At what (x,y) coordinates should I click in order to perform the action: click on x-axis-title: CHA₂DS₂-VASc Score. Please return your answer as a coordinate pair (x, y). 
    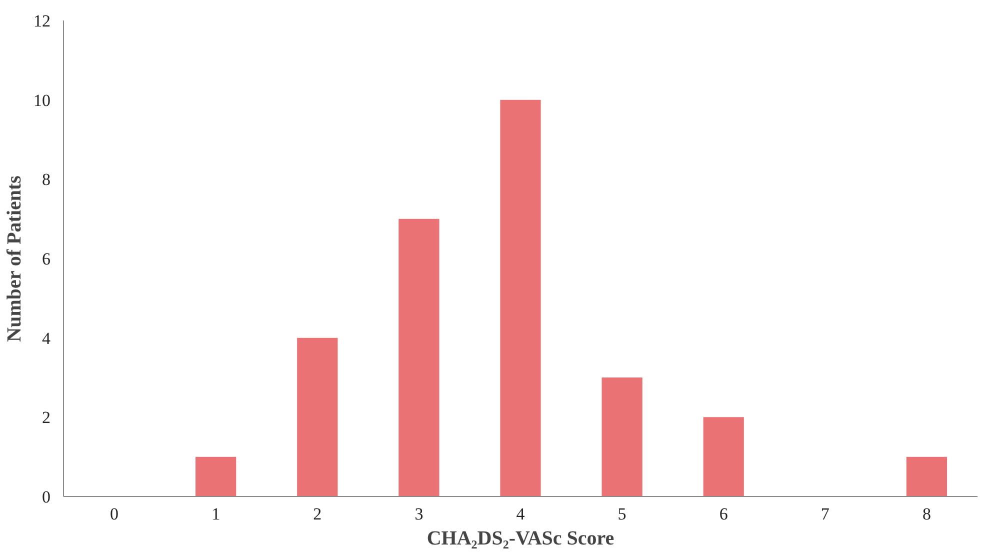
    Looking at the image, I should click on (520, 539).